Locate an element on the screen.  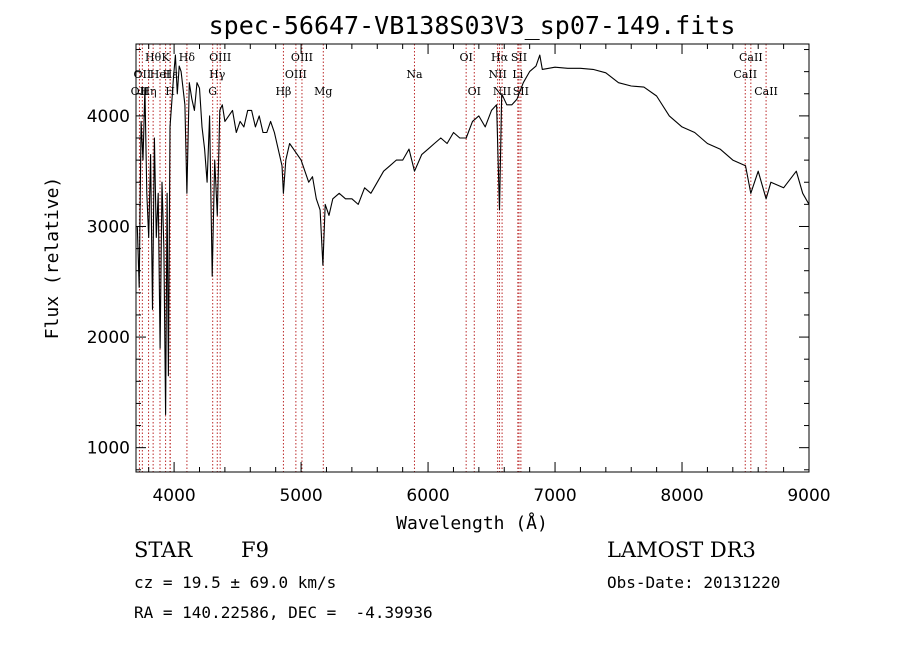
x-tick-label: 5000 is located at coordinates (300, 496).